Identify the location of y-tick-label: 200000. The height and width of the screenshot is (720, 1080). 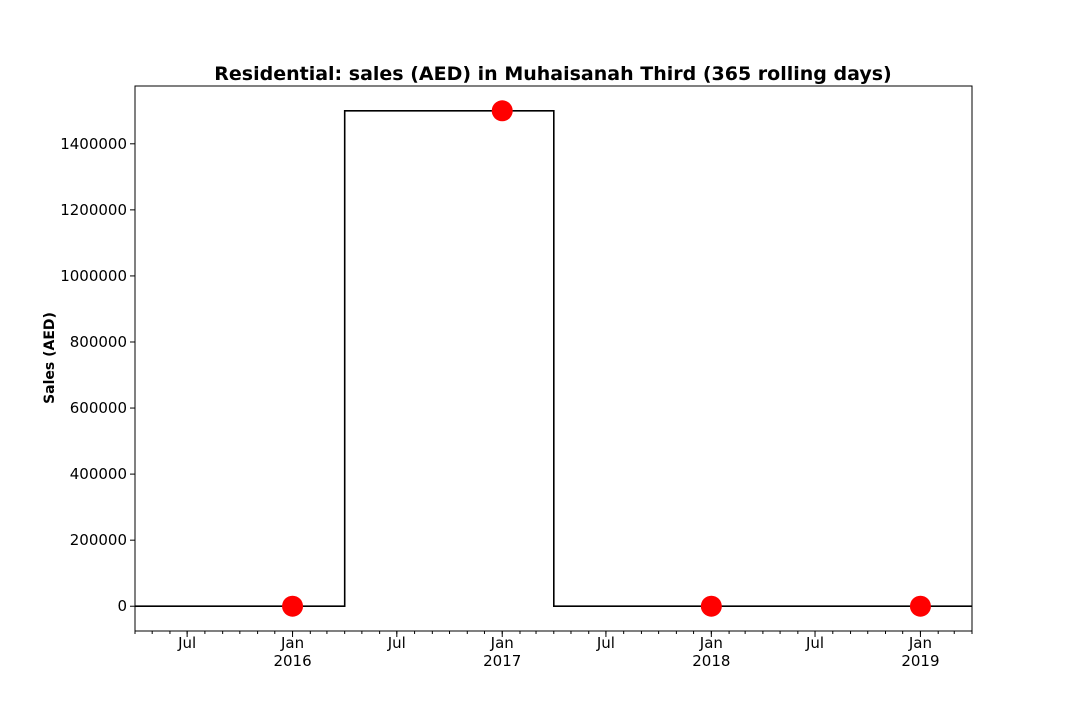
(98, 540).